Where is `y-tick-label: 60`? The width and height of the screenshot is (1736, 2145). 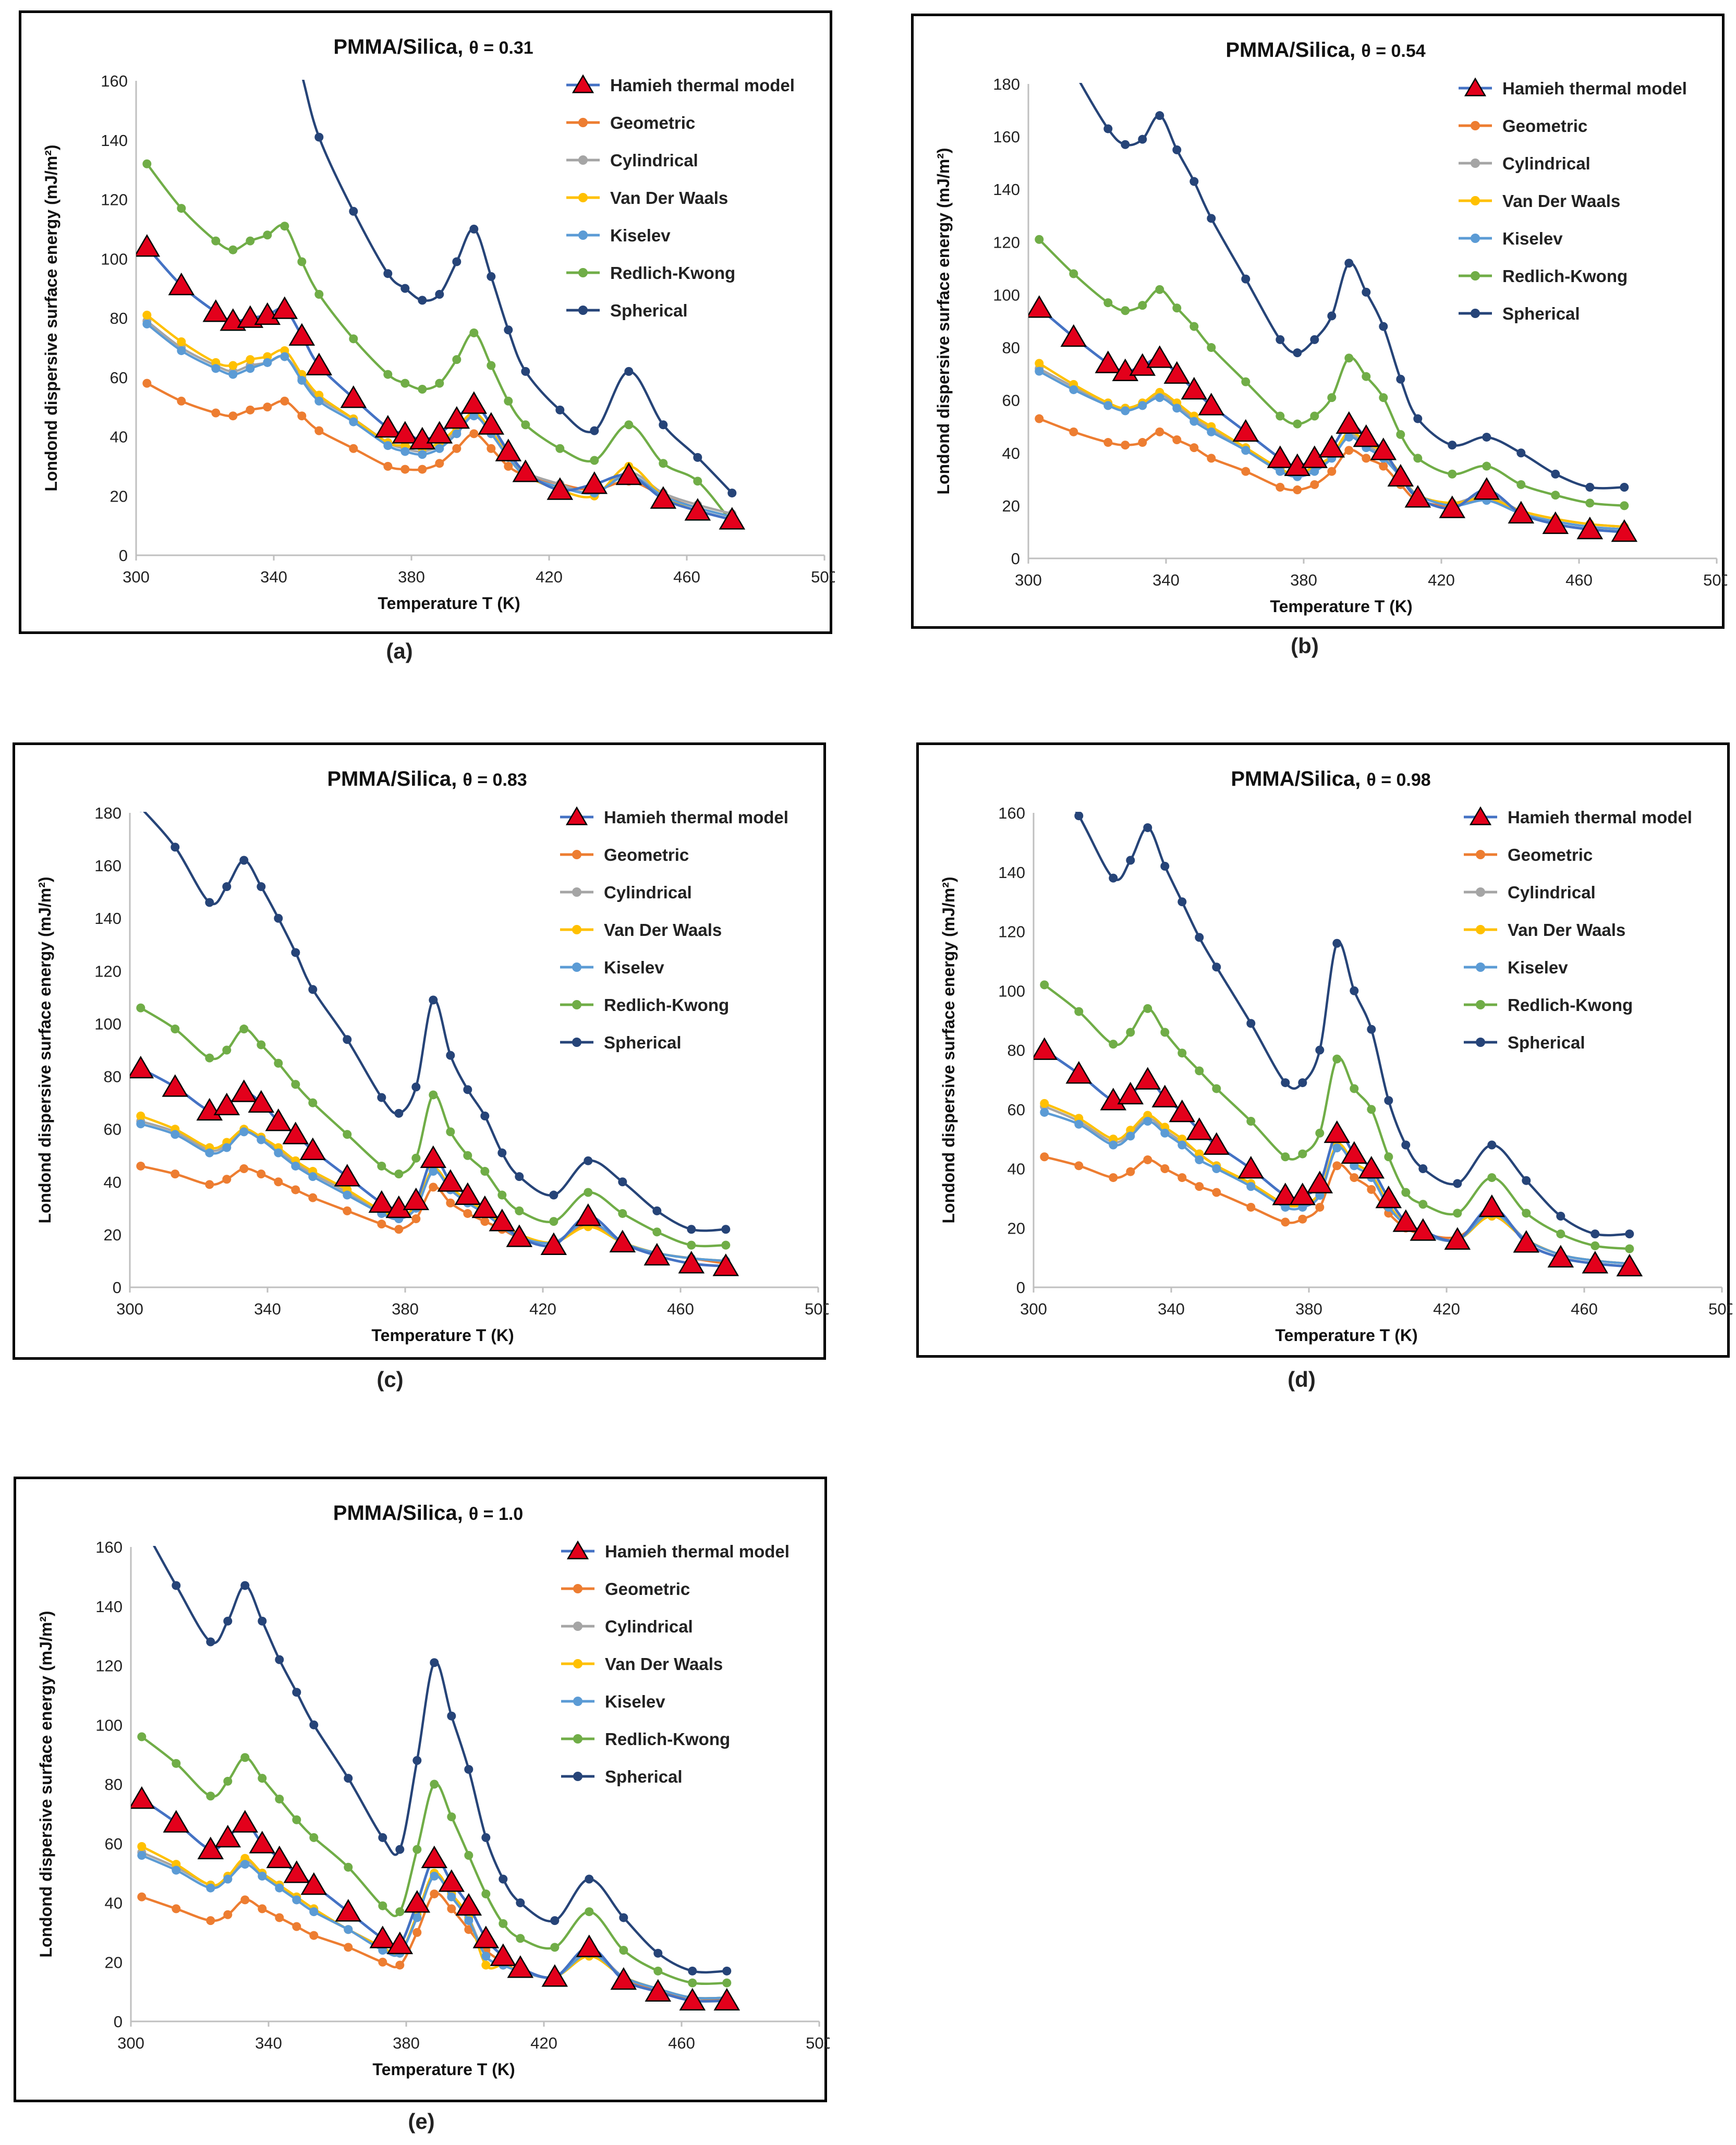 y-tick-label: 60 is located at coordinates (119, 378).